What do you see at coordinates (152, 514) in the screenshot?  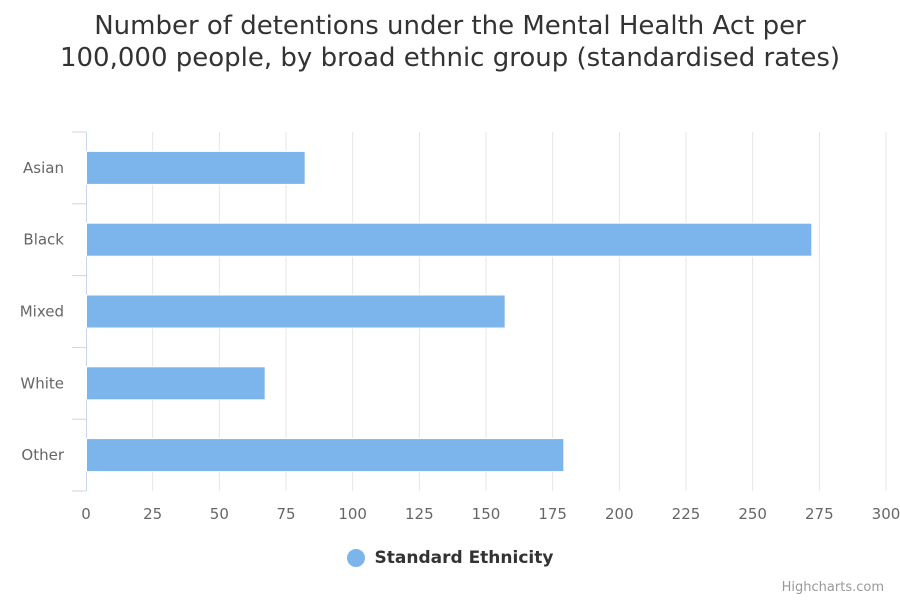 I see `x-tick-label-25: 25` at bounding box center [152, 514].